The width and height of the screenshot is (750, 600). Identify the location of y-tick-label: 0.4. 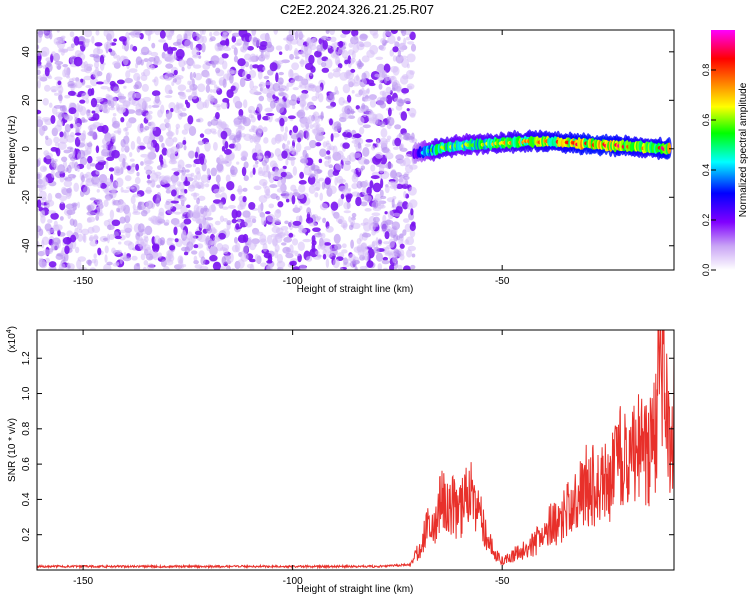
(26, 499).